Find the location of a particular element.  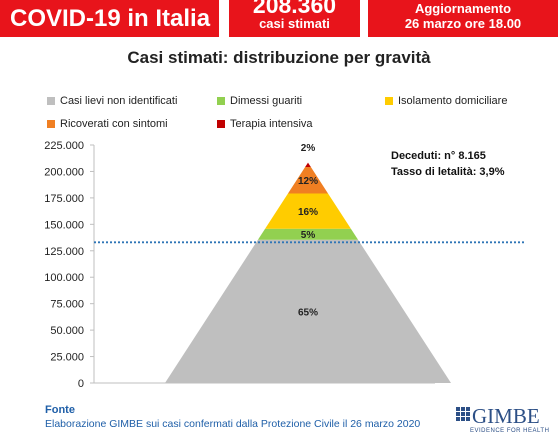

legend-label-terapia: Terapia intensiva is located at coordinates (271, 124).